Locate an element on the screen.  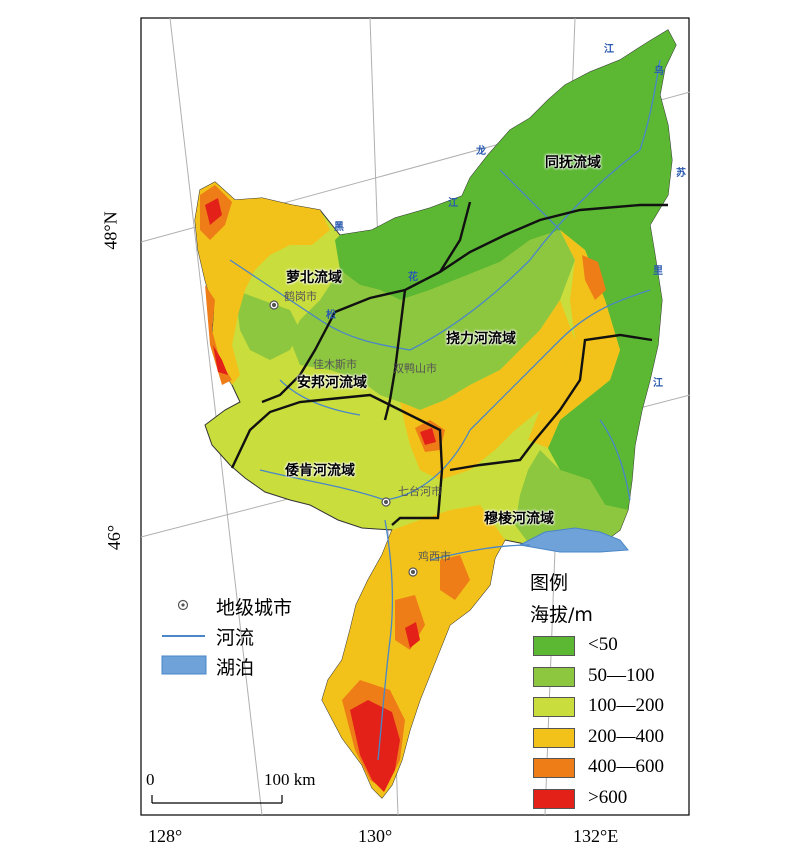
legend-class-label: >600 is located at coordinates (608, 797).